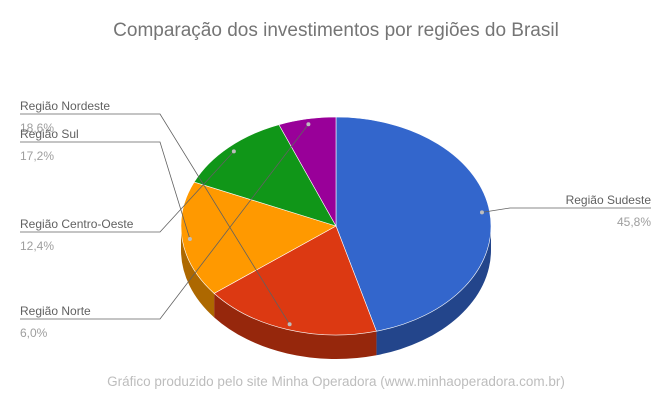  I want to click on slice-value-regiao-norte: 6,0%, so click(34, 333).